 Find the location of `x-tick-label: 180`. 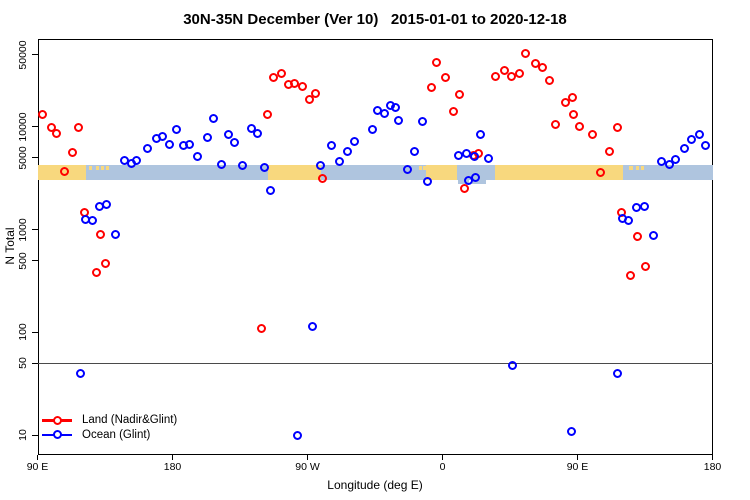

x-tick-label: 180 is located at coordinates (172, 467).